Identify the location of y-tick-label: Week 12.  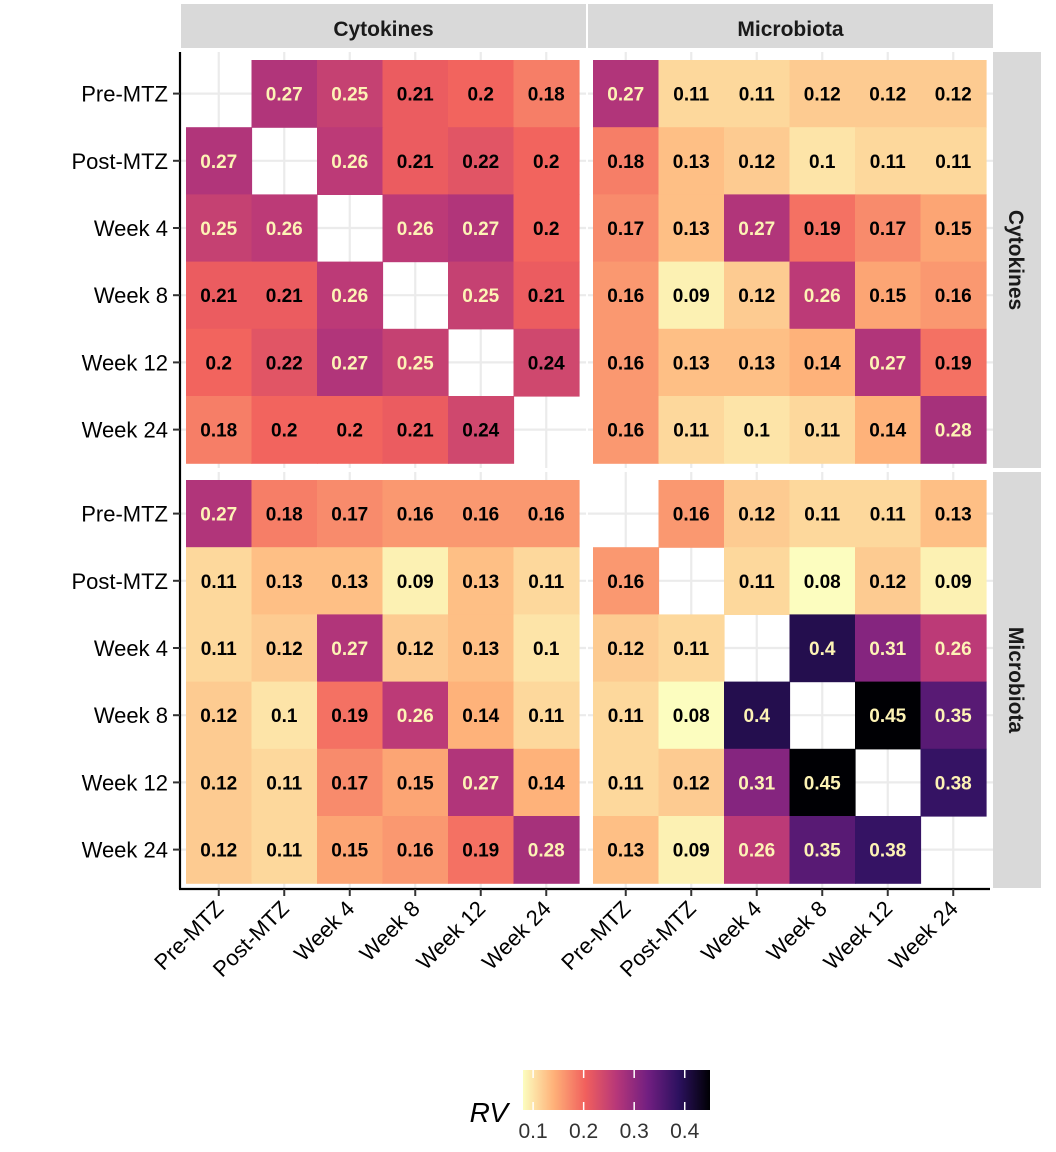
(125, 362).